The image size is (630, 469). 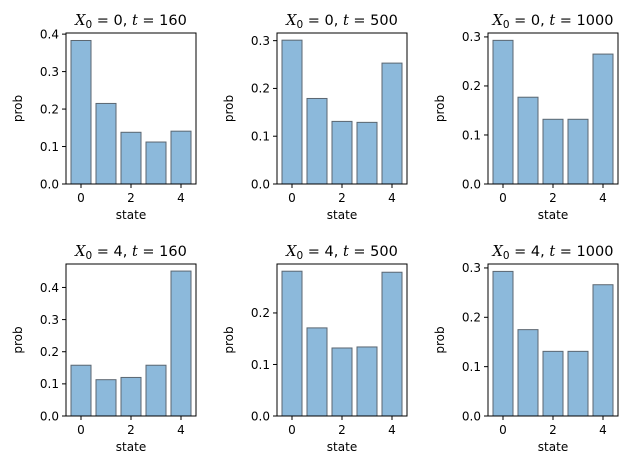 What do you see at coordinates (341, 253) in the screenshot?
I see `subplot-title: X0 = 4, t = 500` at bounding box center [341, 253].